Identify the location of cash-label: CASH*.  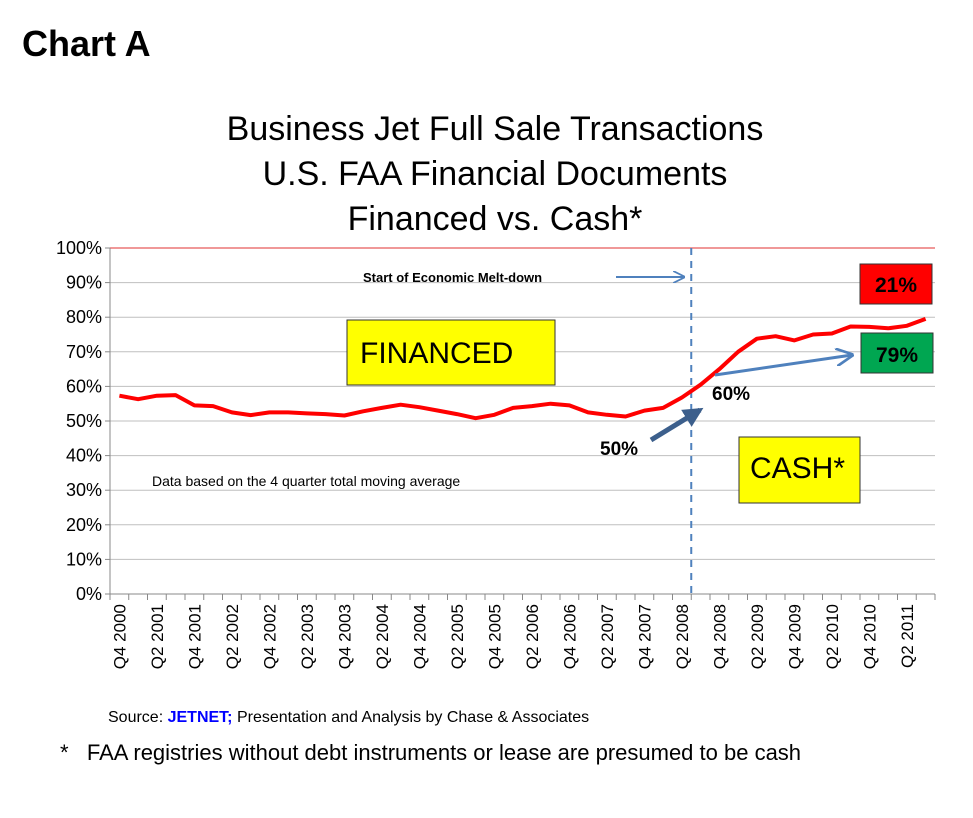
(797, 468).